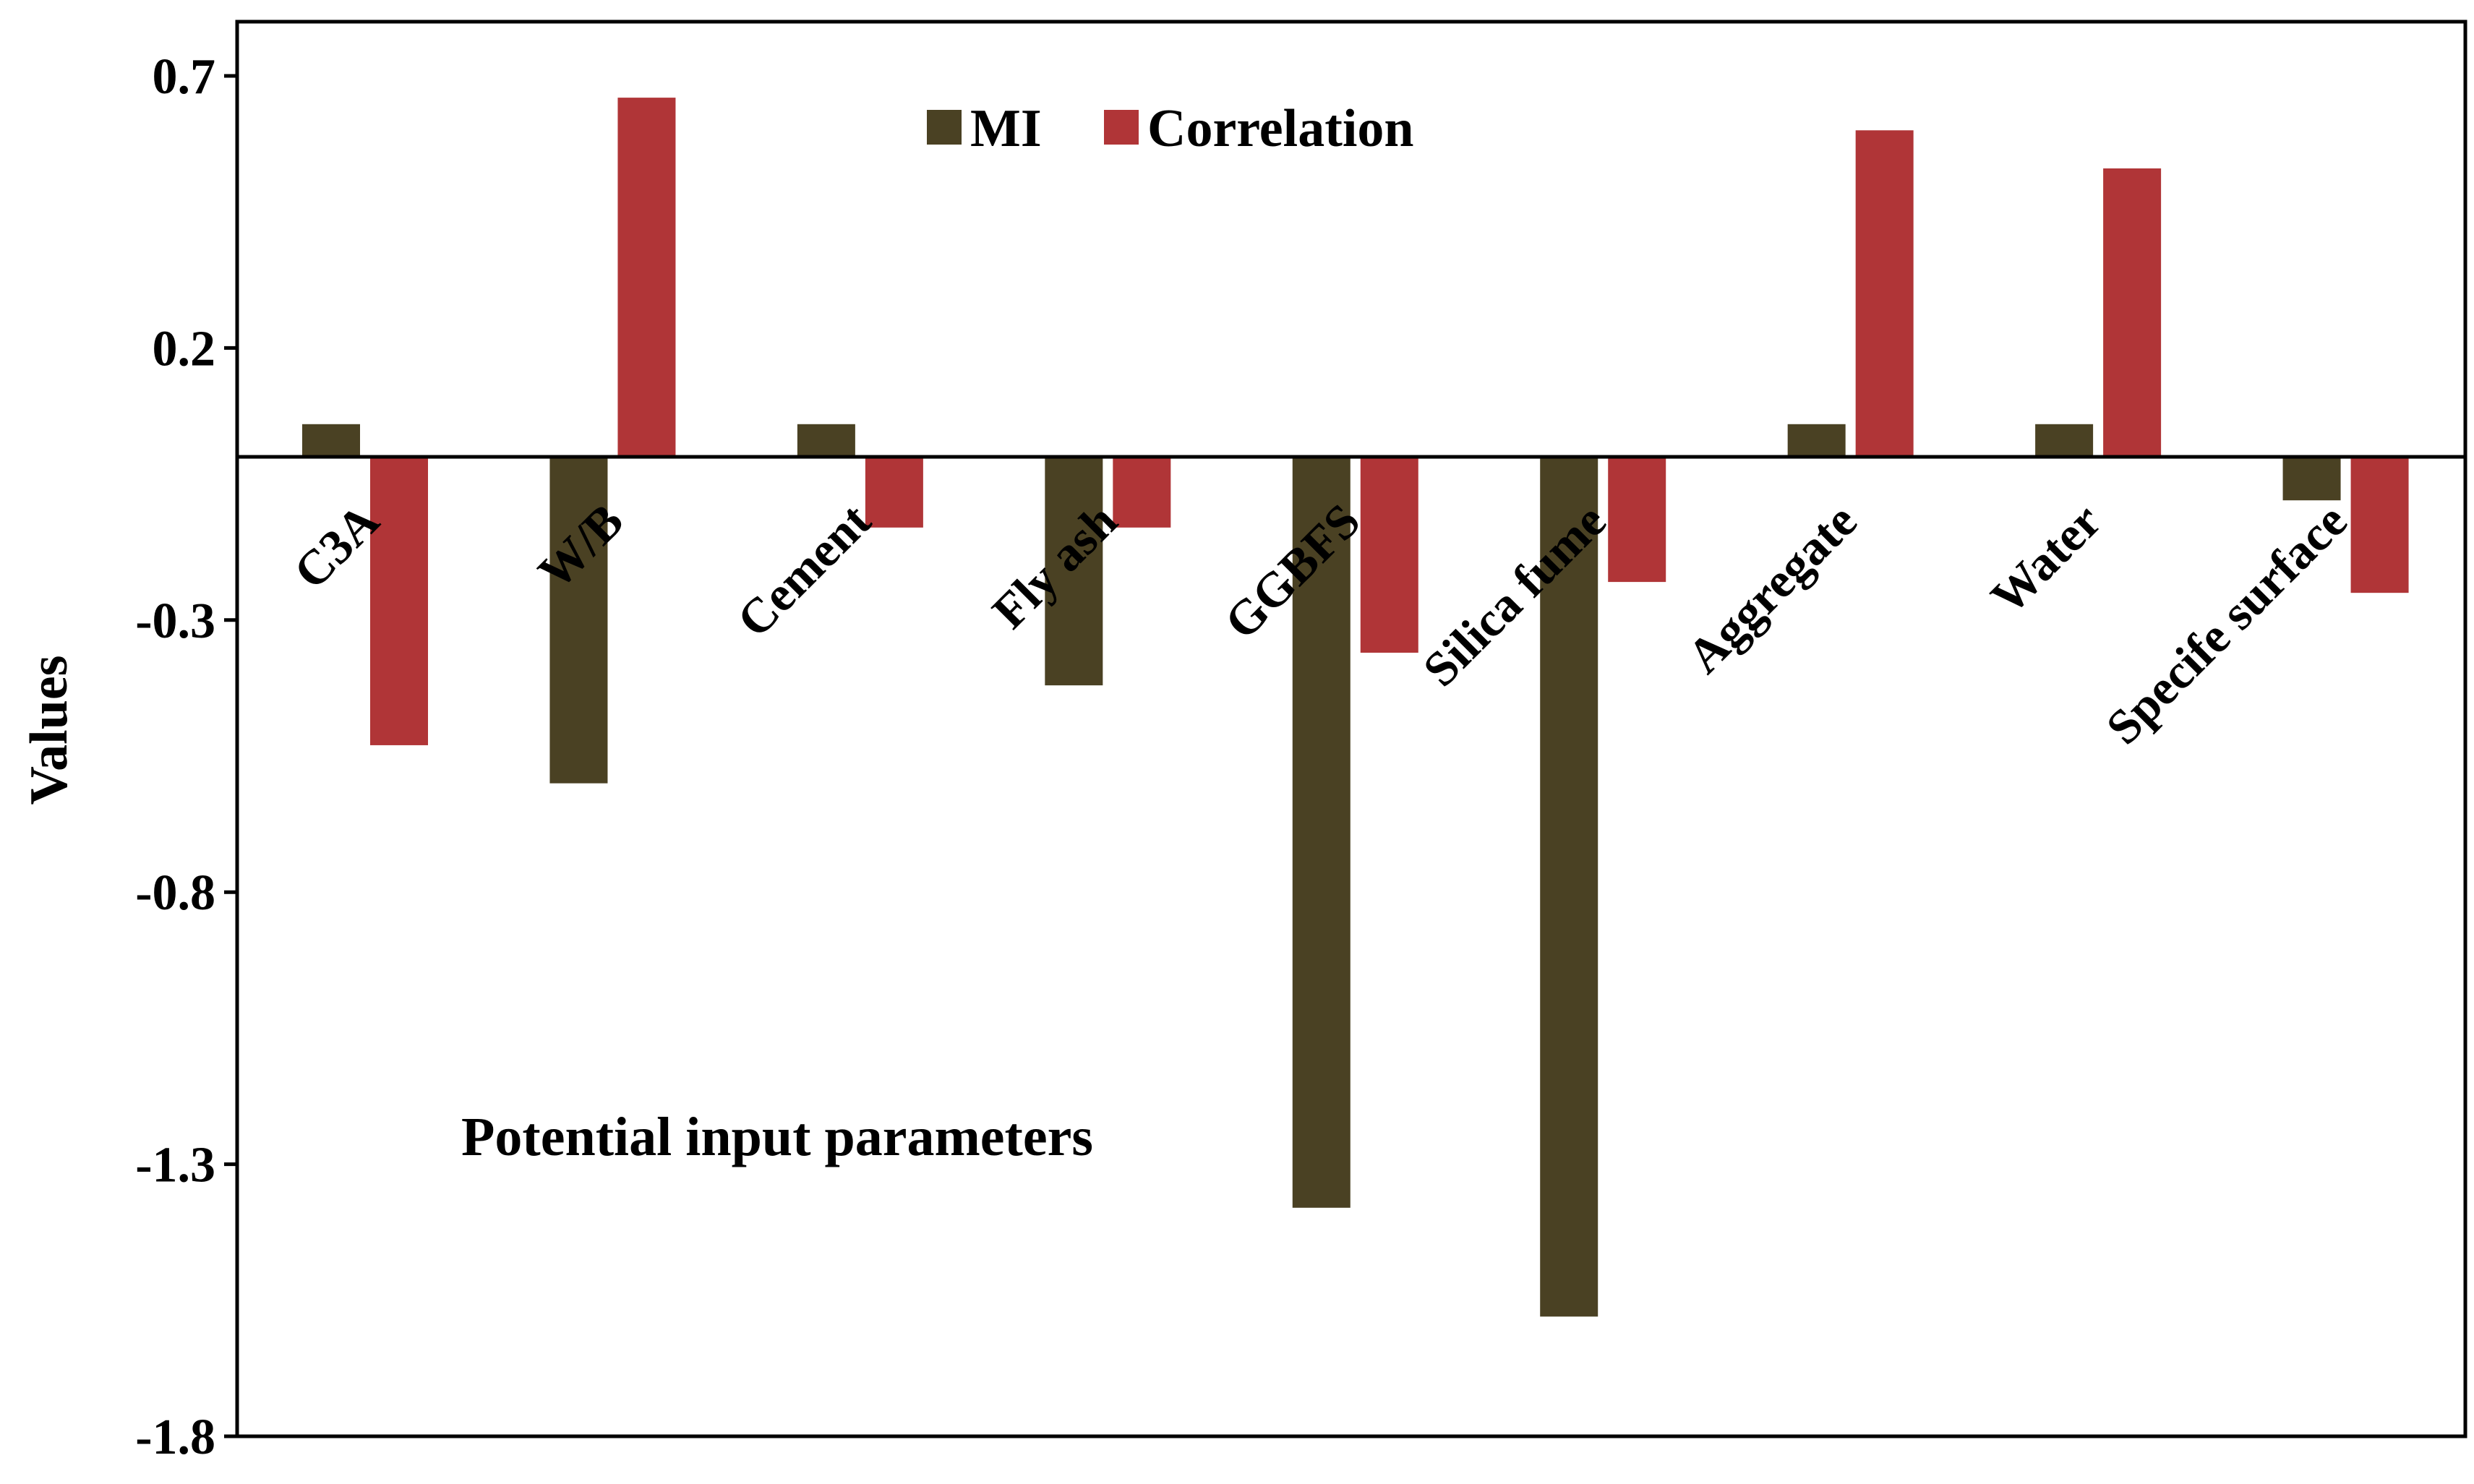 This screenshot has width=2474, height=1484. Describe the element at coordinates (1006, 128) in the screenshot. I see `legend-label-mi: MI` at that location.